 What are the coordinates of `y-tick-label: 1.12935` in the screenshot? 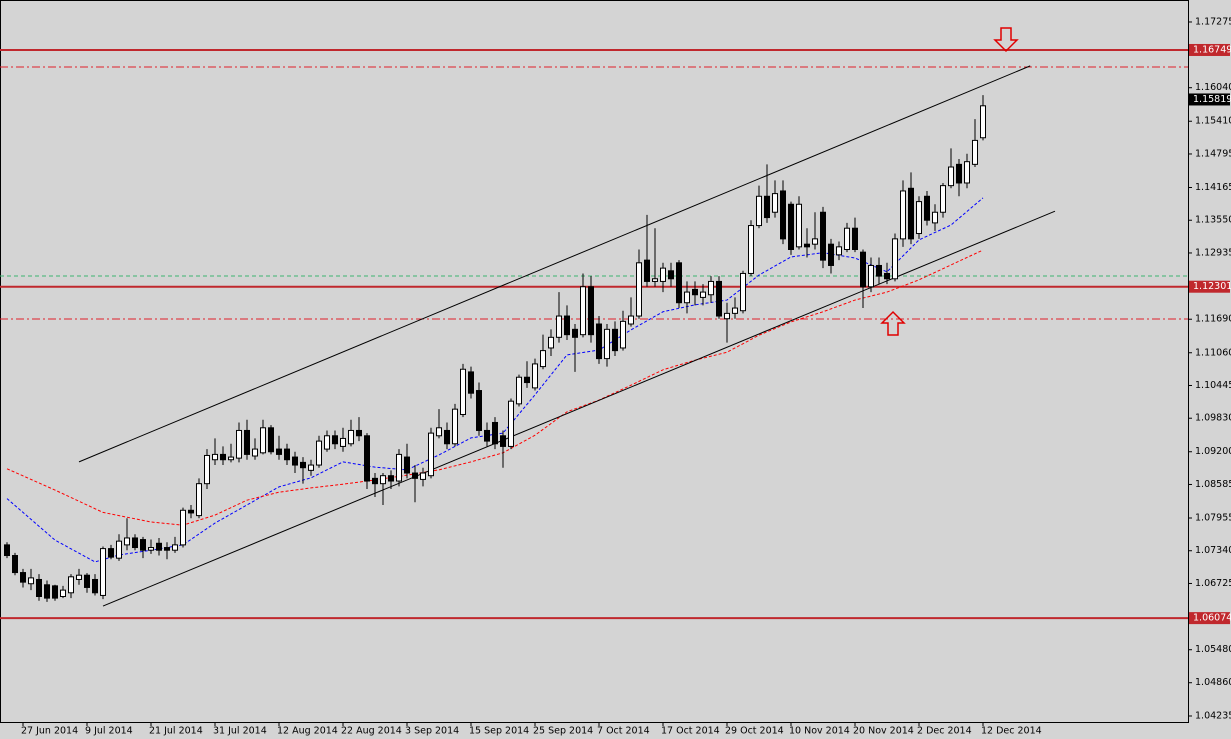 It's located at (1213, 252).